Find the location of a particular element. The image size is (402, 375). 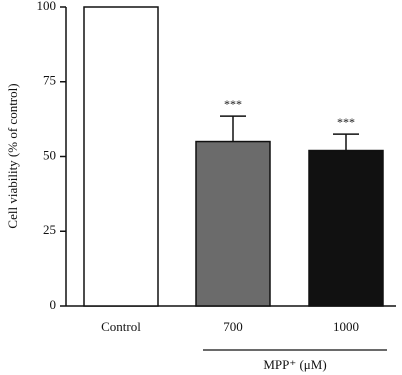

y-tick-label: 50 is located at coordinates (49, 154).